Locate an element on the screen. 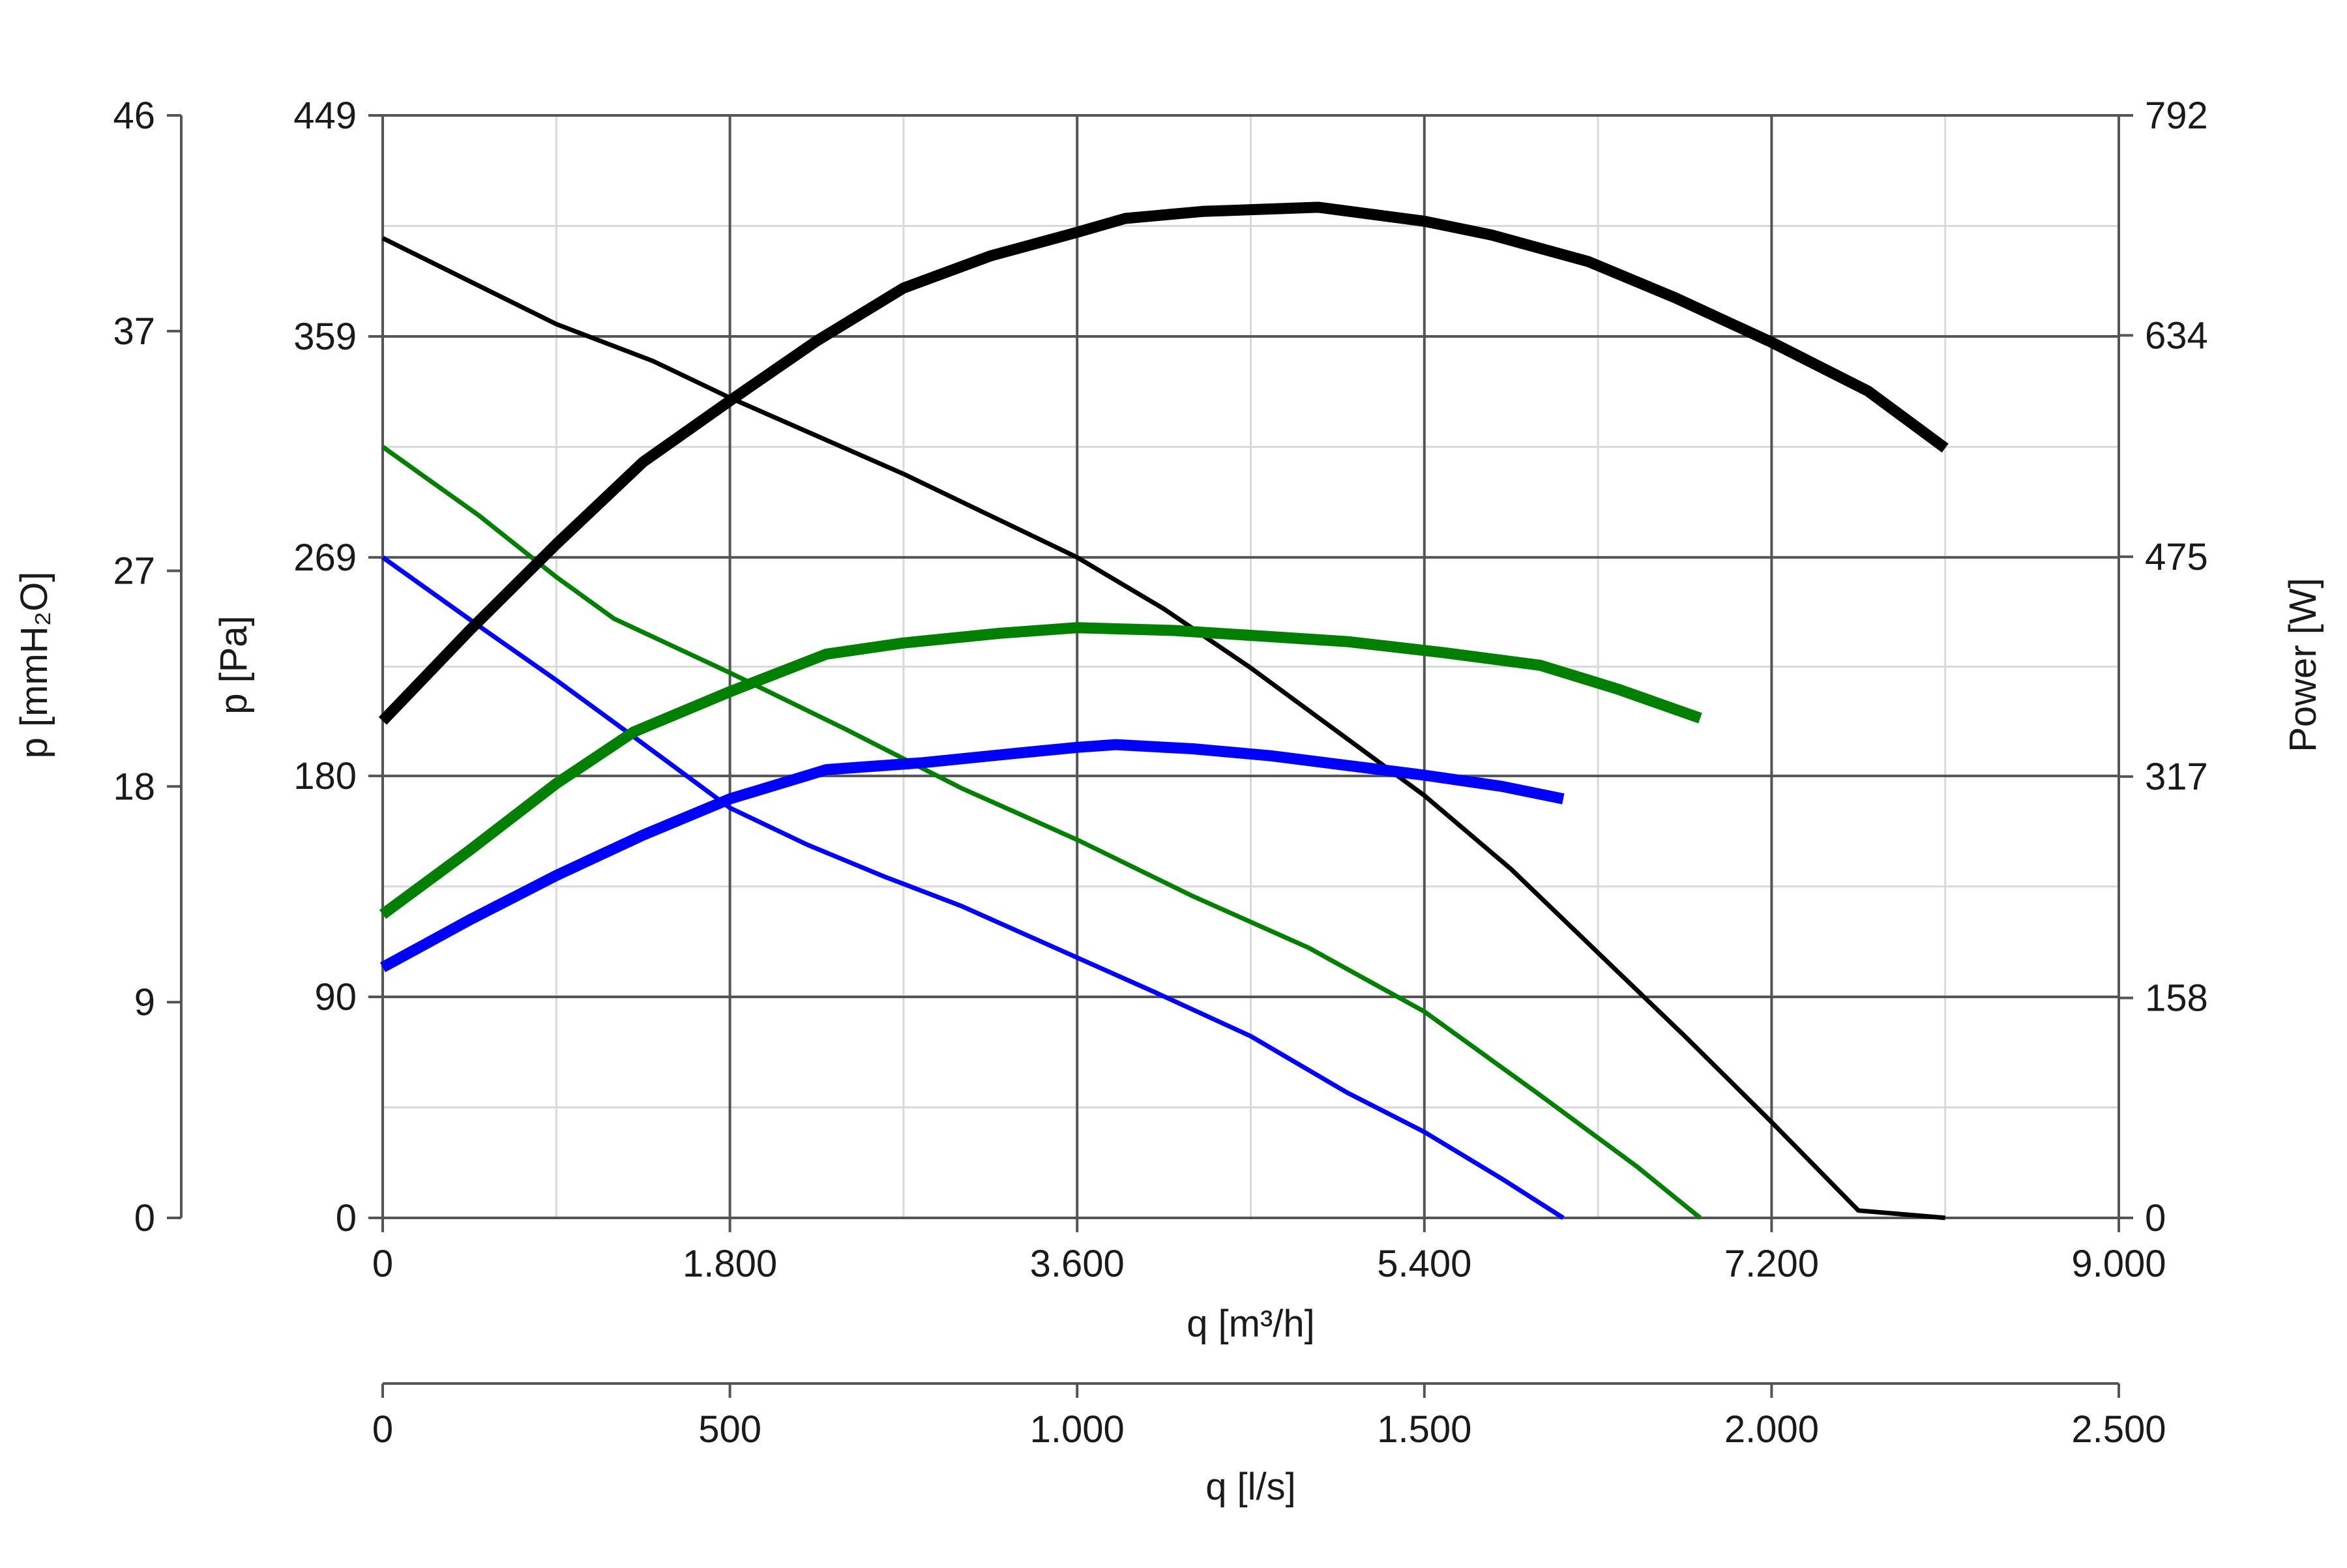 The width and height of the screenshot is (2347, 1568). mmh2o-tick-label: 9 is located at coordinates (144, 1003).